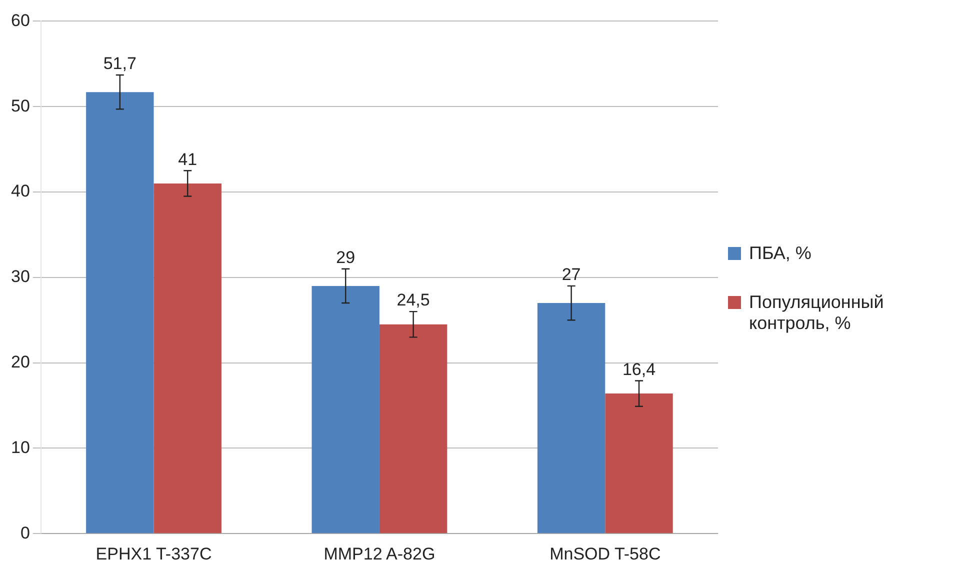 The image size is (961, 580). I want to click on y-tick-label: 60, so click(20, 20).